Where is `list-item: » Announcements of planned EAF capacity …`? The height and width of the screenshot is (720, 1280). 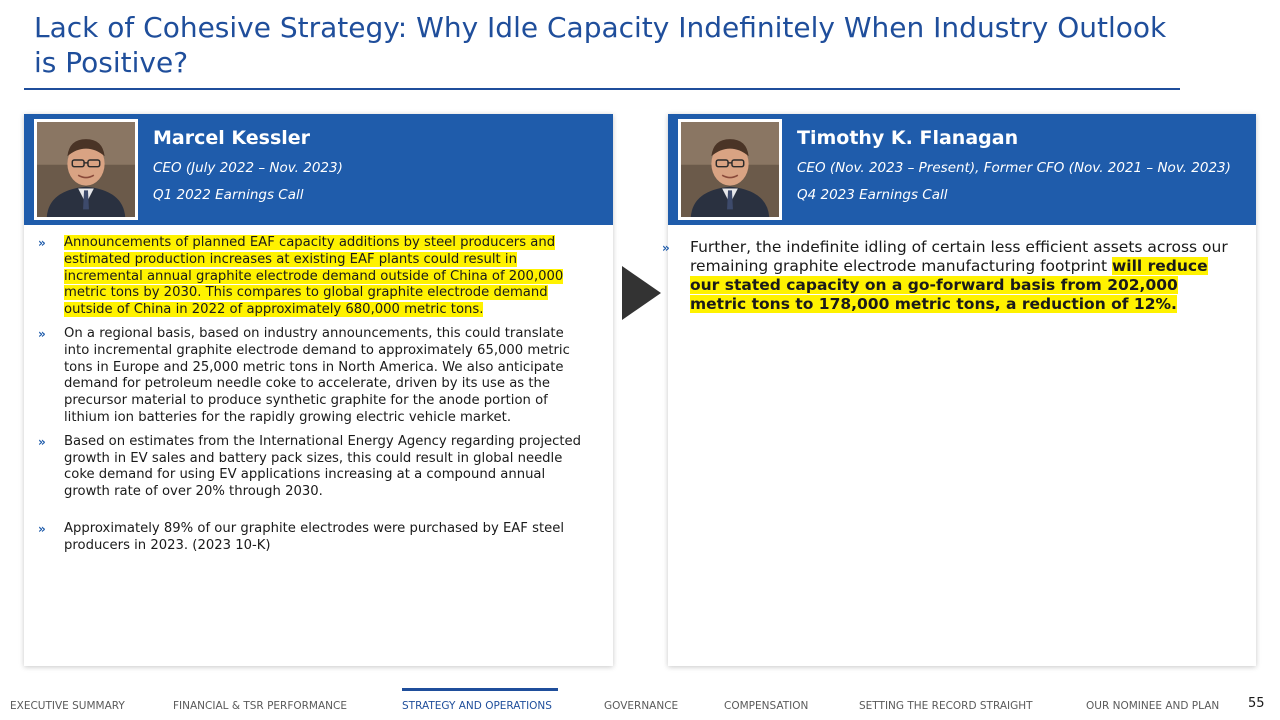
list-item: » Announcements of planned EAF capacity … is located at coordinates (315, 277).